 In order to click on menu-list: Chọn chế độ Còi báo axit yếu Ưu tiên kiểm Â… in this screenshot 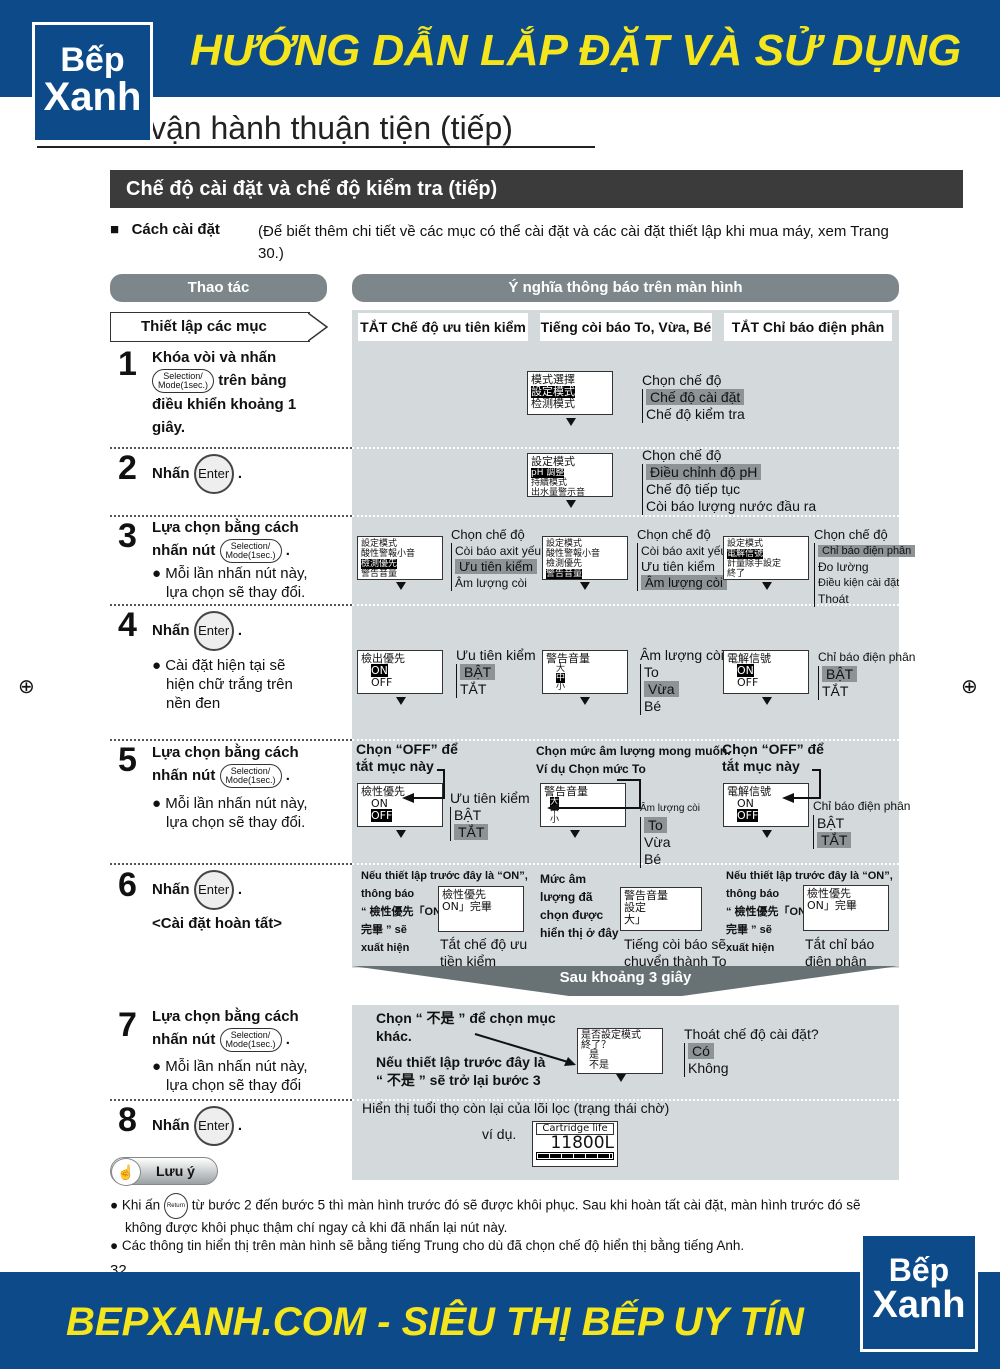, I will do `click(496, 559)`.